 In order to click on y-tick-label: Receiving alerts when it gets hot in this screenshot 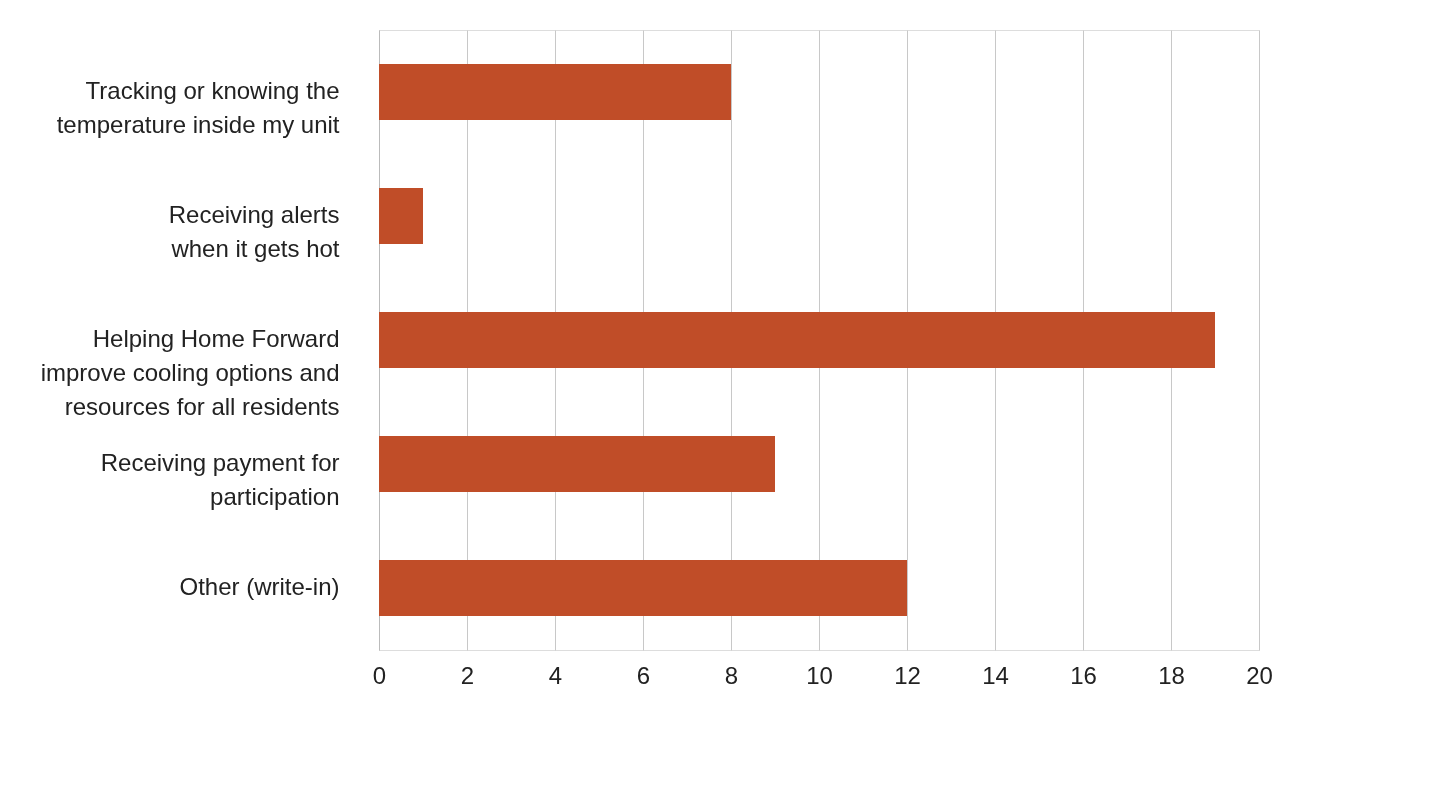, I will do `click(254, 231)`.